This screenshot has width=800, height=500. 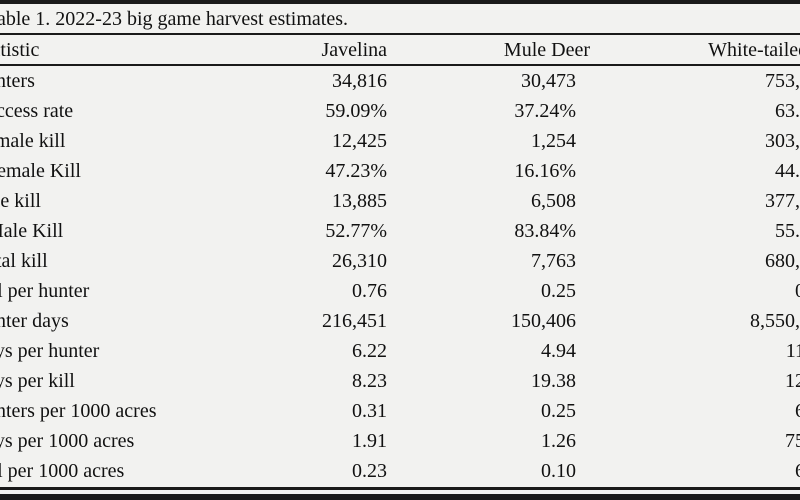 I want to click on table-row: Female Kill 47.23% 16.16% 44.56, so click(x=400, y=171).